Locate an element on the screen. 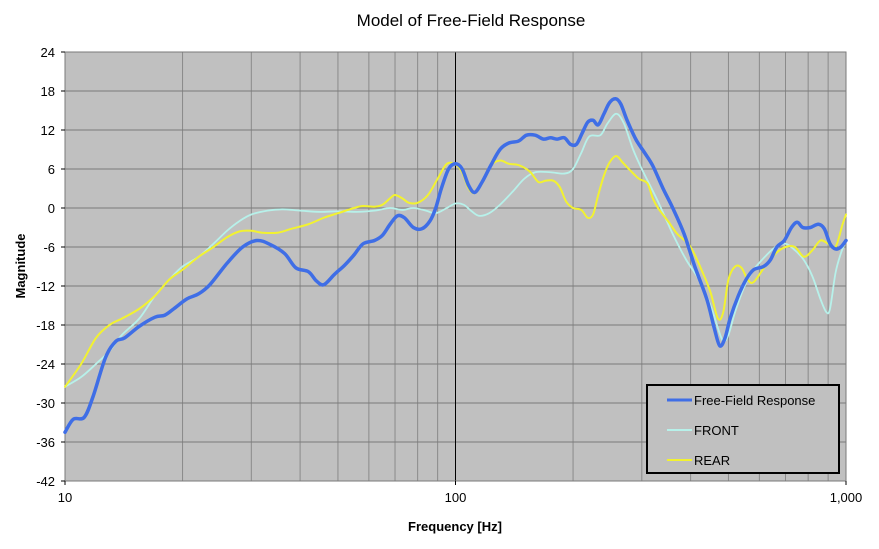 This screenshot has height=549, width=879. y-tick-label: 6 is located at coordinates (51, 169).